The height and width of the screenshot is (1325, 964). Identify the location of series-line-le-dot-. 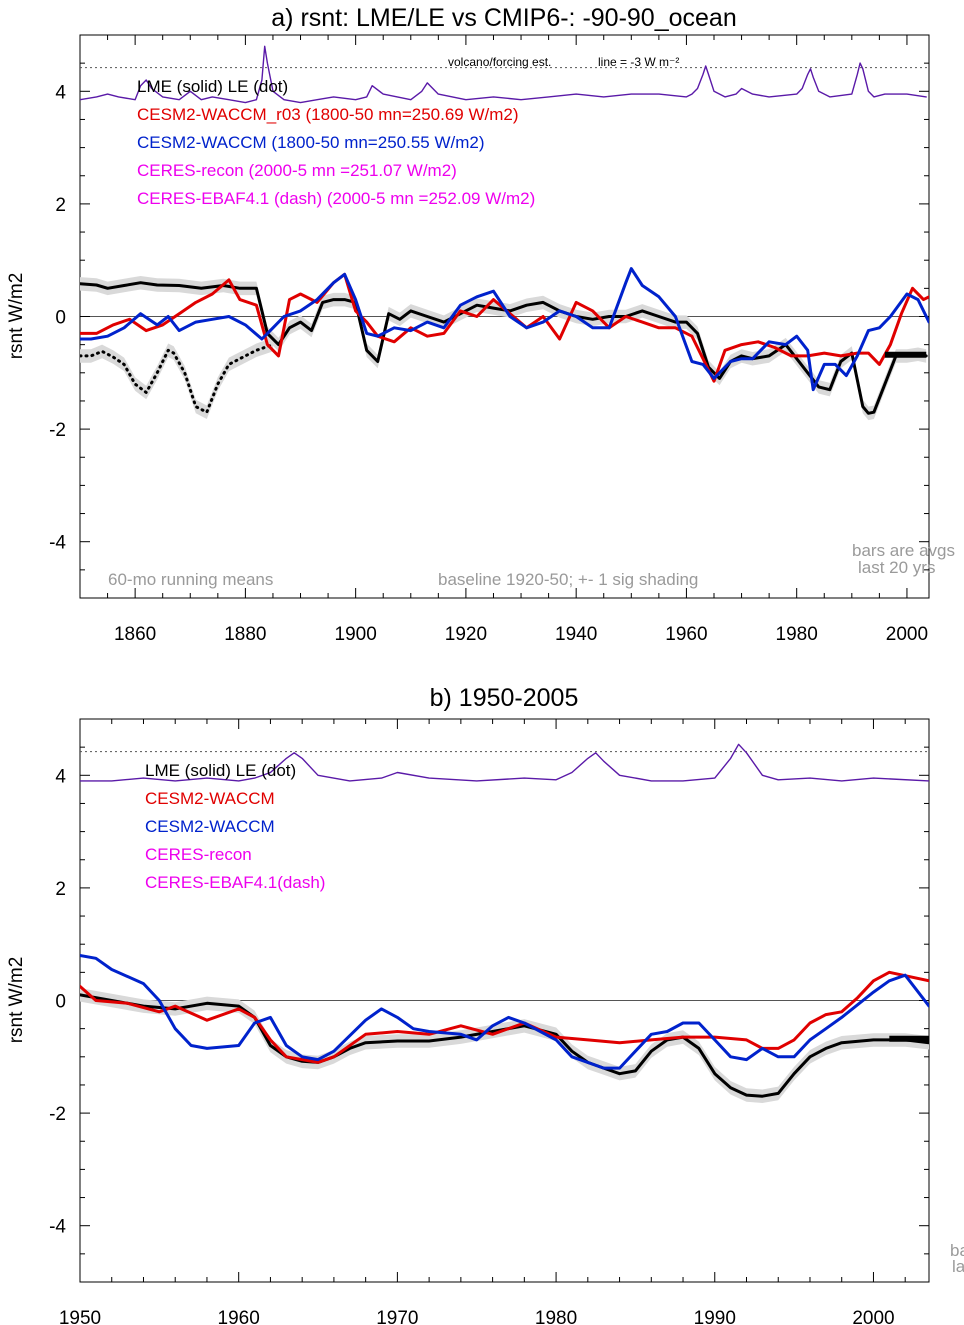
(177, 378).